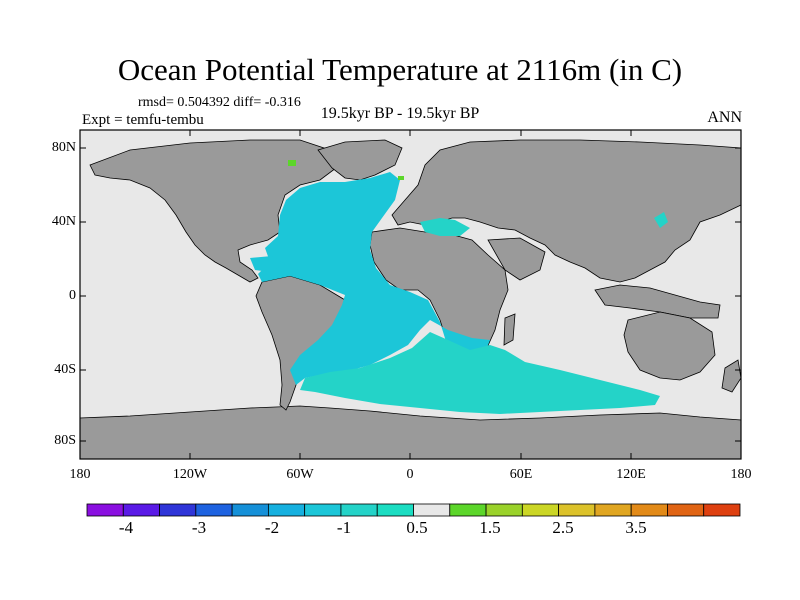 The height and width of the screenshot is (600, 800). Describe the element at coordinates (199, 527) in the screenshot. I see `colorbar-label: -3` at that location.